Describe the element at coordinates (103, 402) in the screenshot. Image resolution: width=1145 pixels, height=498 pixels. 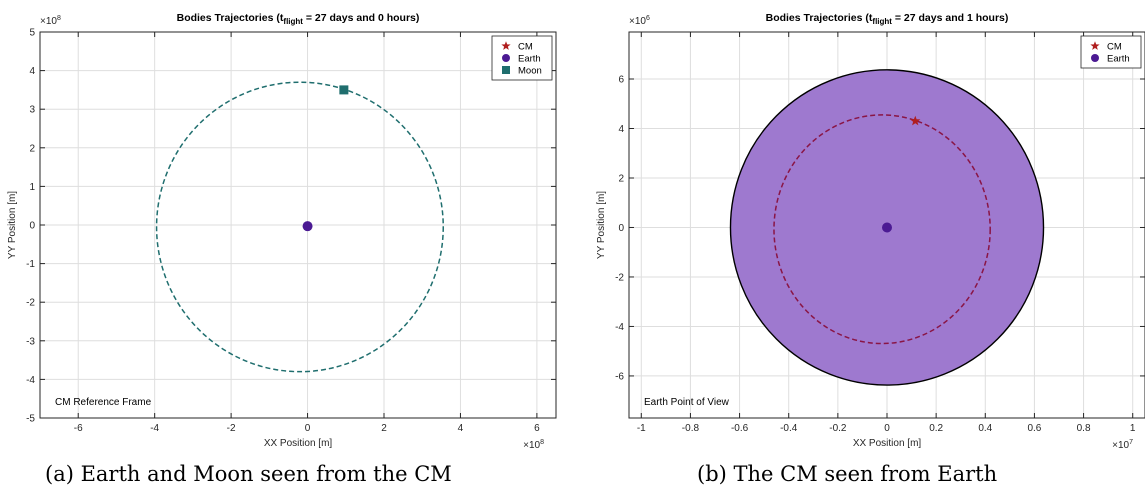
I see `annotation: CM Reference Frame` at that location.